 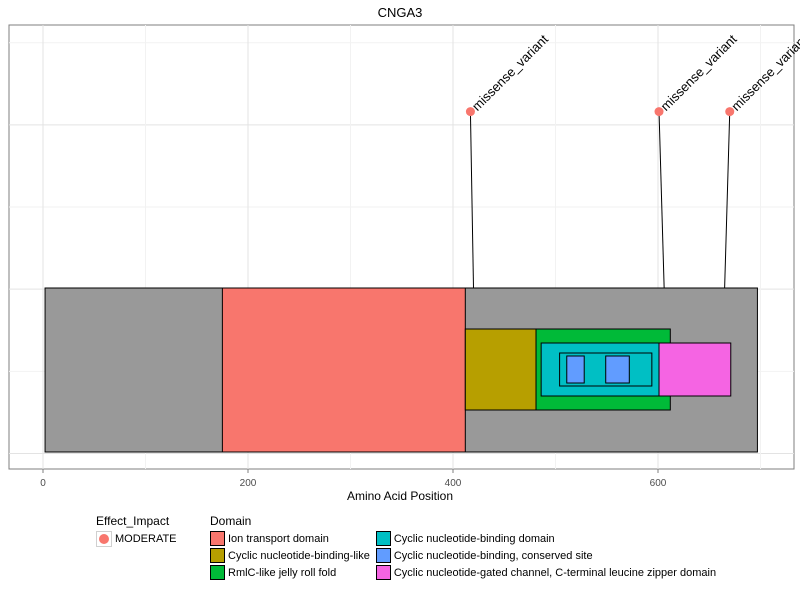 I want to click on effect-legend-title: Effect_Impact, so click(x=133, y=521).